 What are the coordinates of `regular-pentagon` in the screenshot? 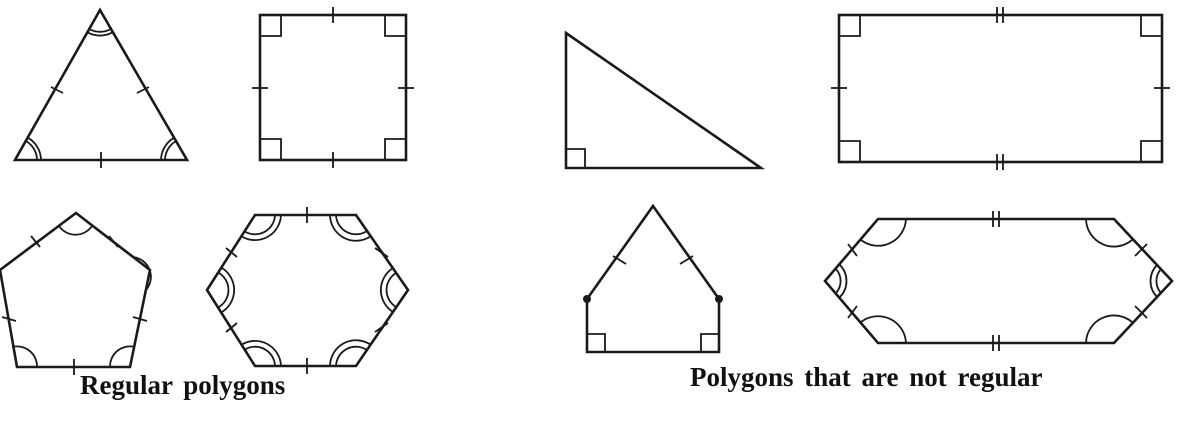 It's located at (76, 293).